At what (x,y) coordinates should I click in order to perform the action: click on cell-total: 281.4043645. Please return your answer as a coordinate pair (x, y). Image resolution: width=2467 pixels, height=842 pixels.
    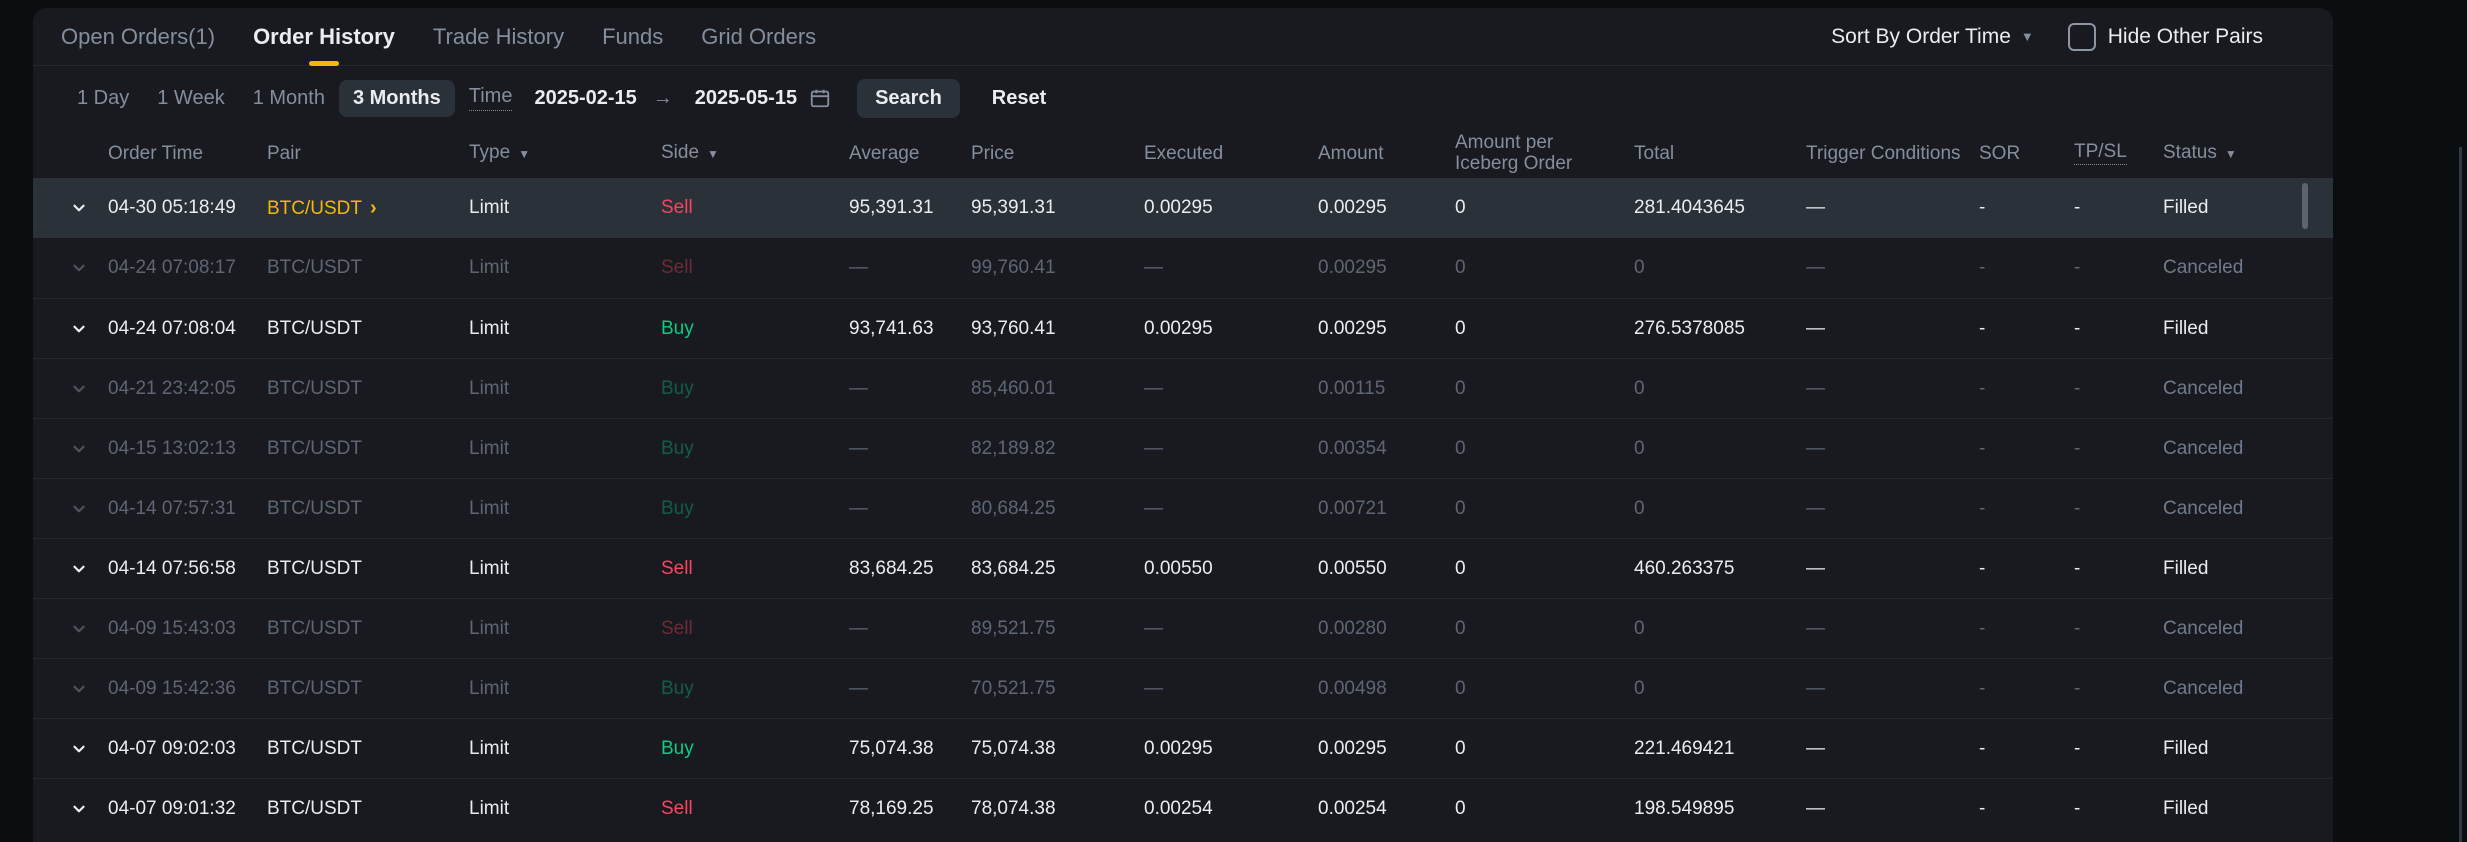
    Looking at the image, I should click on (1689, 207).